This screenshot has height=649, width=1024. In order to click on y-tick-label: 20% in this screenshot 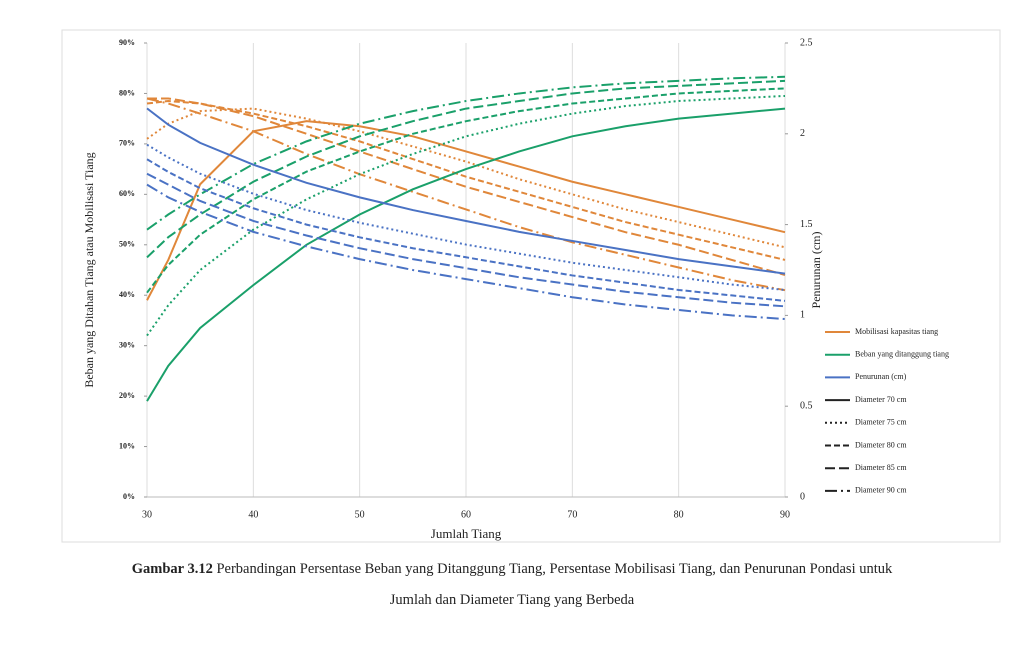, I will do `click(127, 395)`.